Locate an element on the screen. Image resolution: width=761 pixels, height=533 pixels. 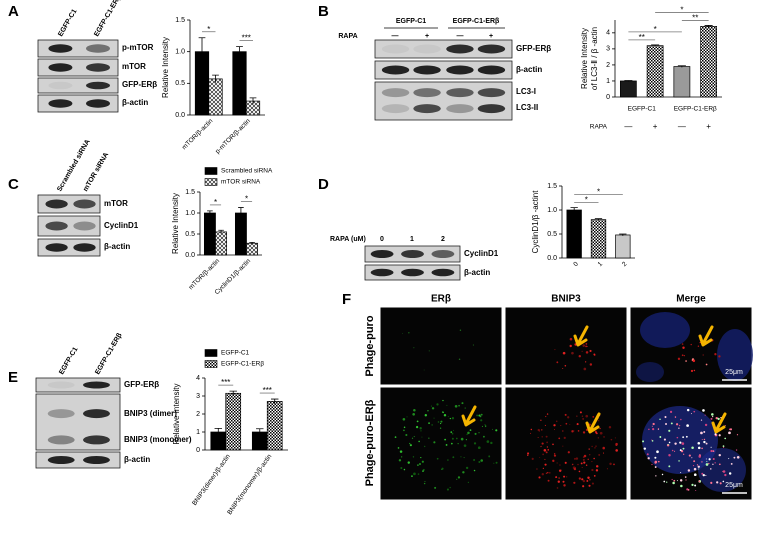
significance-label: ** is located at coordinates (642, 37).